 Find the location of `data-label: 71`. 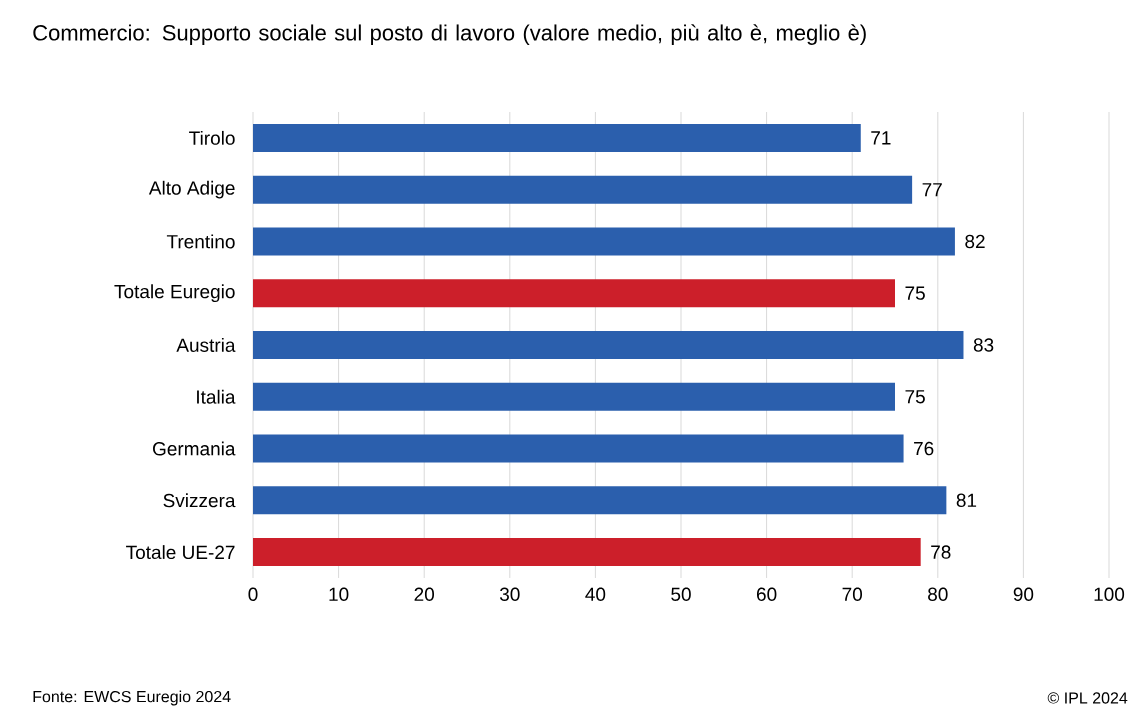

data-label: 71 is located at coordinates (881, 138).